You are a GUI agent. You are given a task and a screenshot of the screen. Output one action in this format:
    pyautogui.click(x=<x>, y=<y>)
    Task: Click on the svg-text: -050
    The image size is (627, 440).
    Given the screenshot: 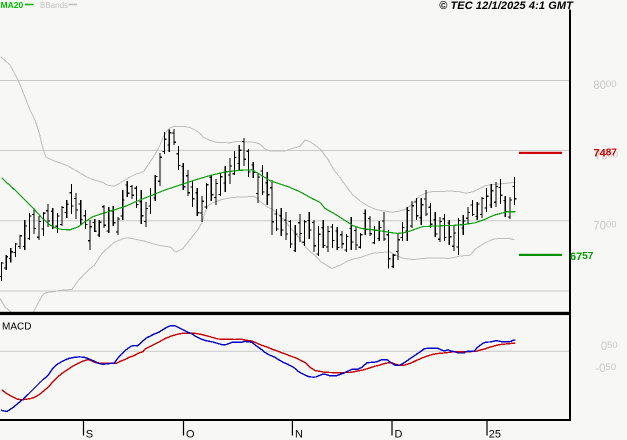 What is the action you would take?
    pyautogui.click(x=605, y=368)
    